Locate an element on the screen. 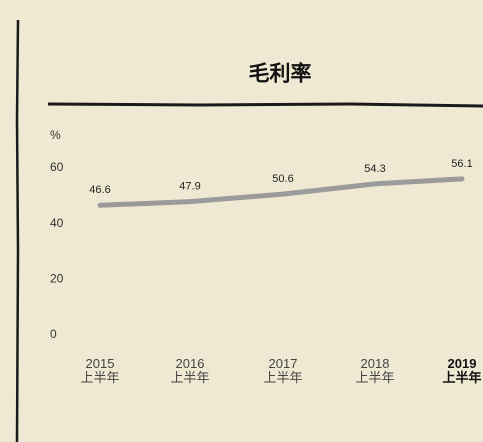  x-tick-label: 2016 上半年 is located at coordinates (189, 370).